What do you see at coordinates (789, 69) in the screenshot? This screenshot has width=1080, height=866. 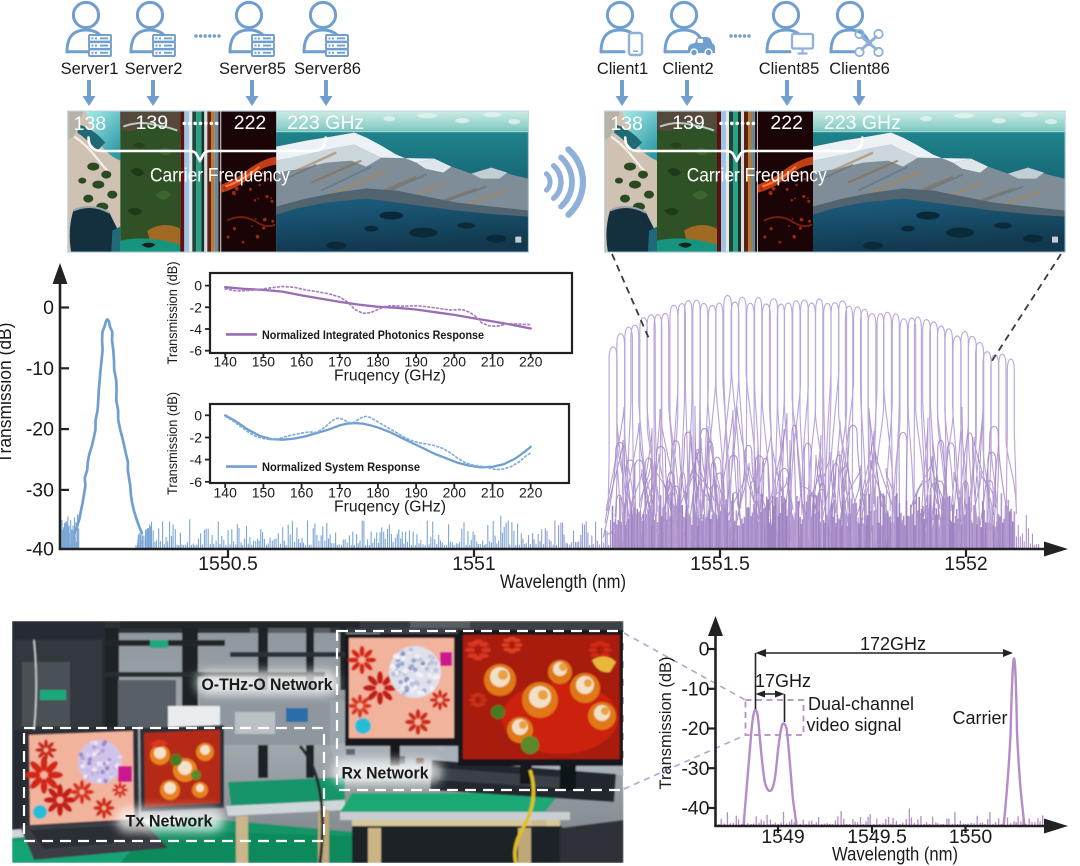 I see `svg-text: Client85` at bounding box center [789, 69].